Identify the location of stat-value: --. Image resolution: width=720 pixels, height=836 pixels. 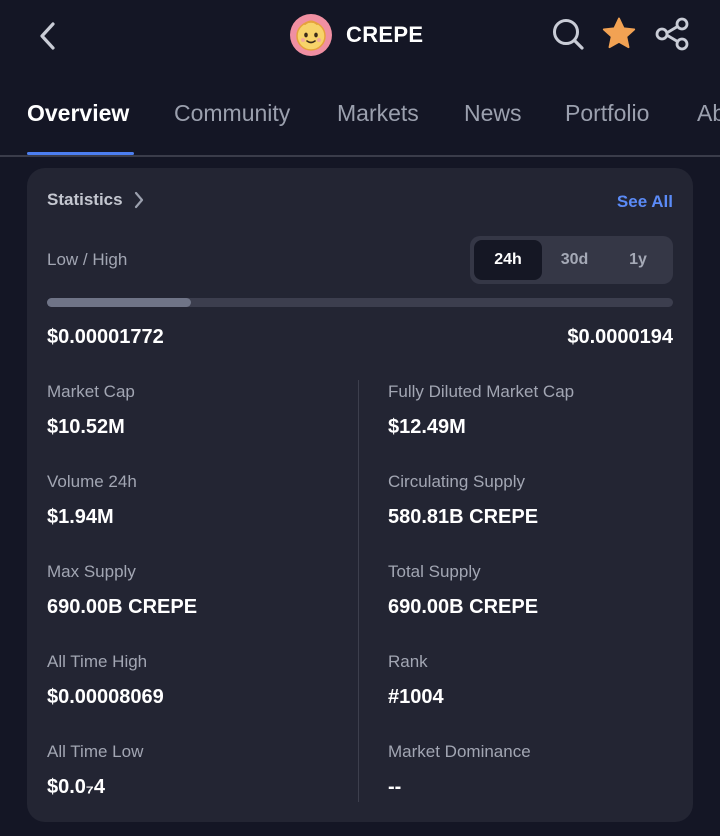
(395, 787).